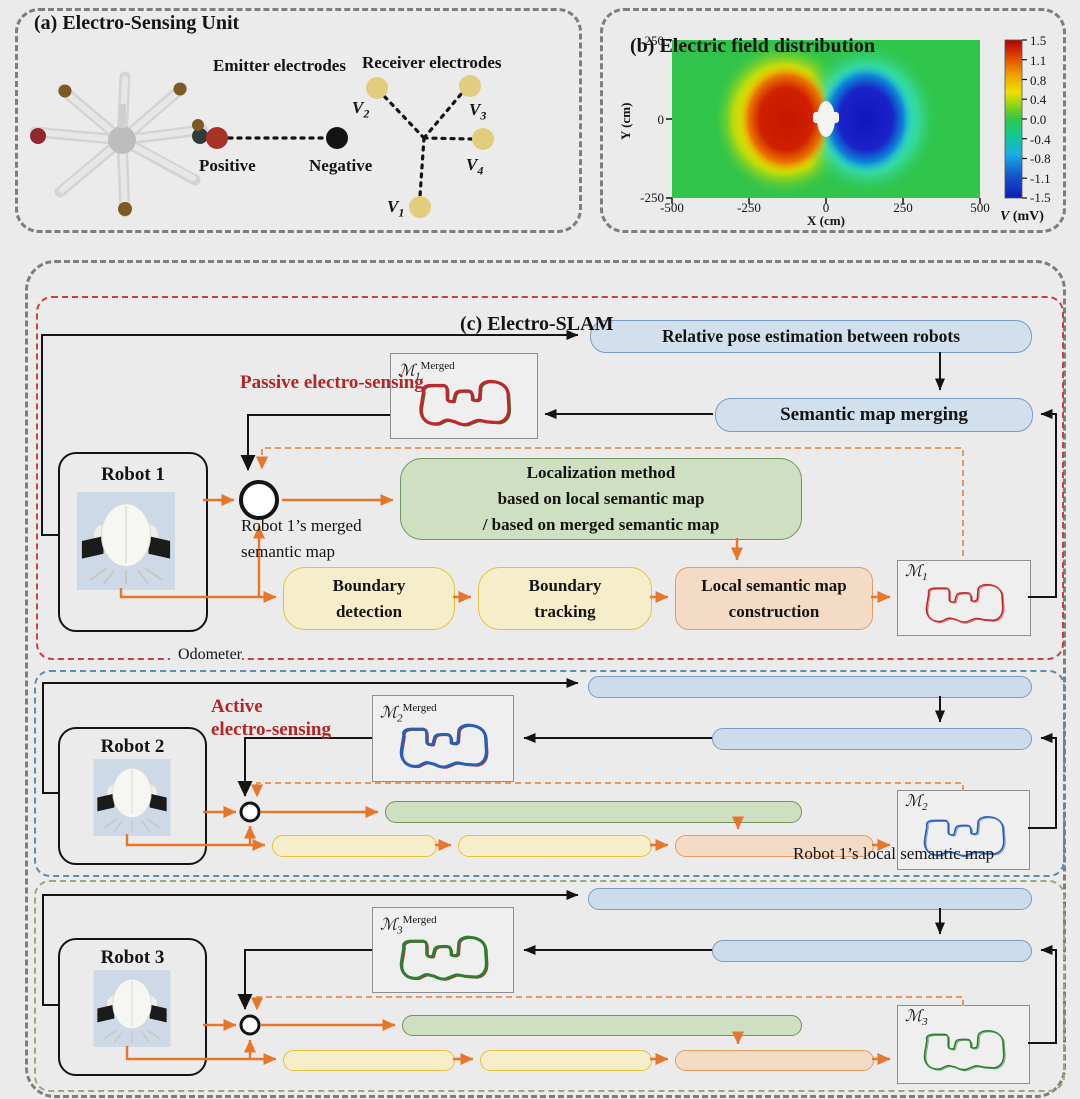  What do you see at coordinates (132, 746) in the screenshot?
I see `robot2-title: Robot 2` at bounding box center [132, 746].